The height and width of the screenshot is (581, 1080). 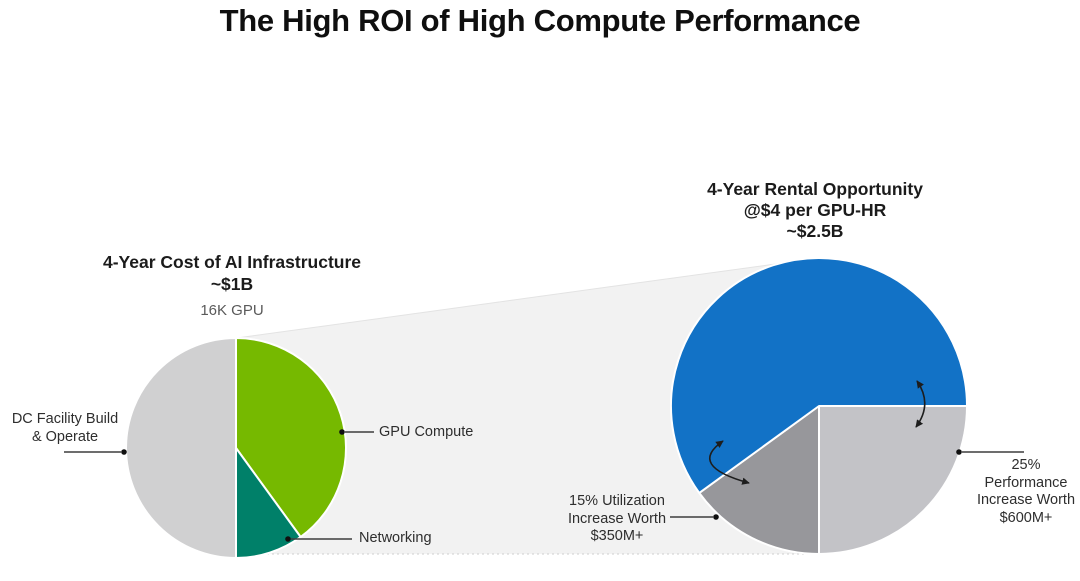 I want to click on left-chart-subtitle: 16K GPU, so click(x=232, y=310).